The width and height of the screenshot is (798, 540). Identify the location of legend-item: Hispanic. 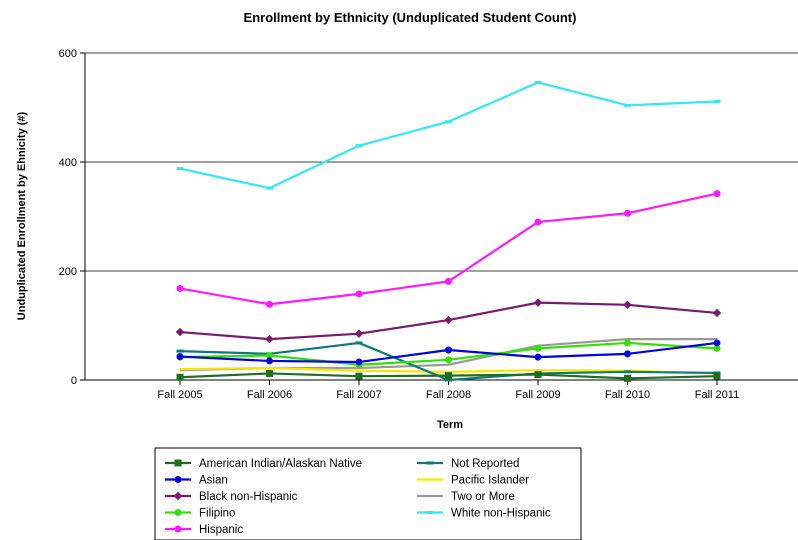
(204, 530).